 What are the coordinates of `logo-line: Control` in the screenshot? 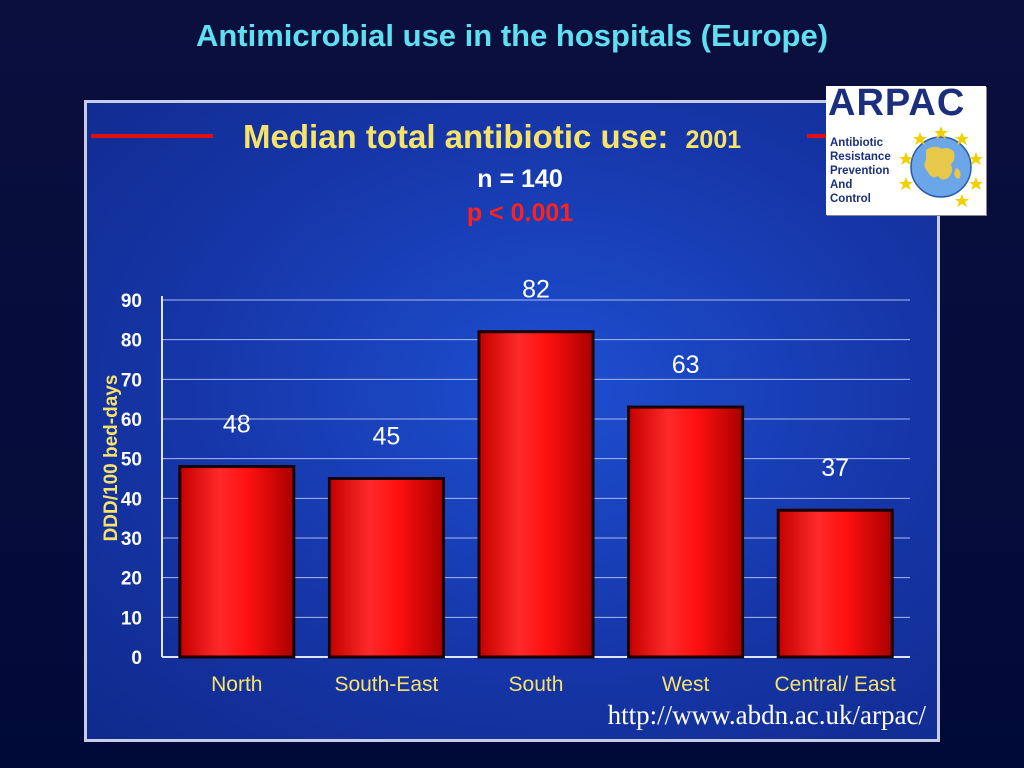 It's located at (850, 199).